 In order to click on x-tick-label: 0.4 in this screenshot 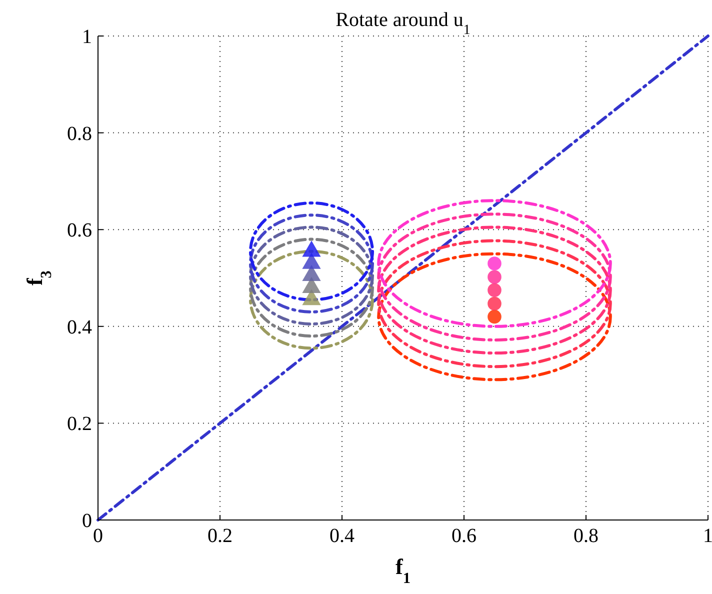, I will do `click(342, 536)`.